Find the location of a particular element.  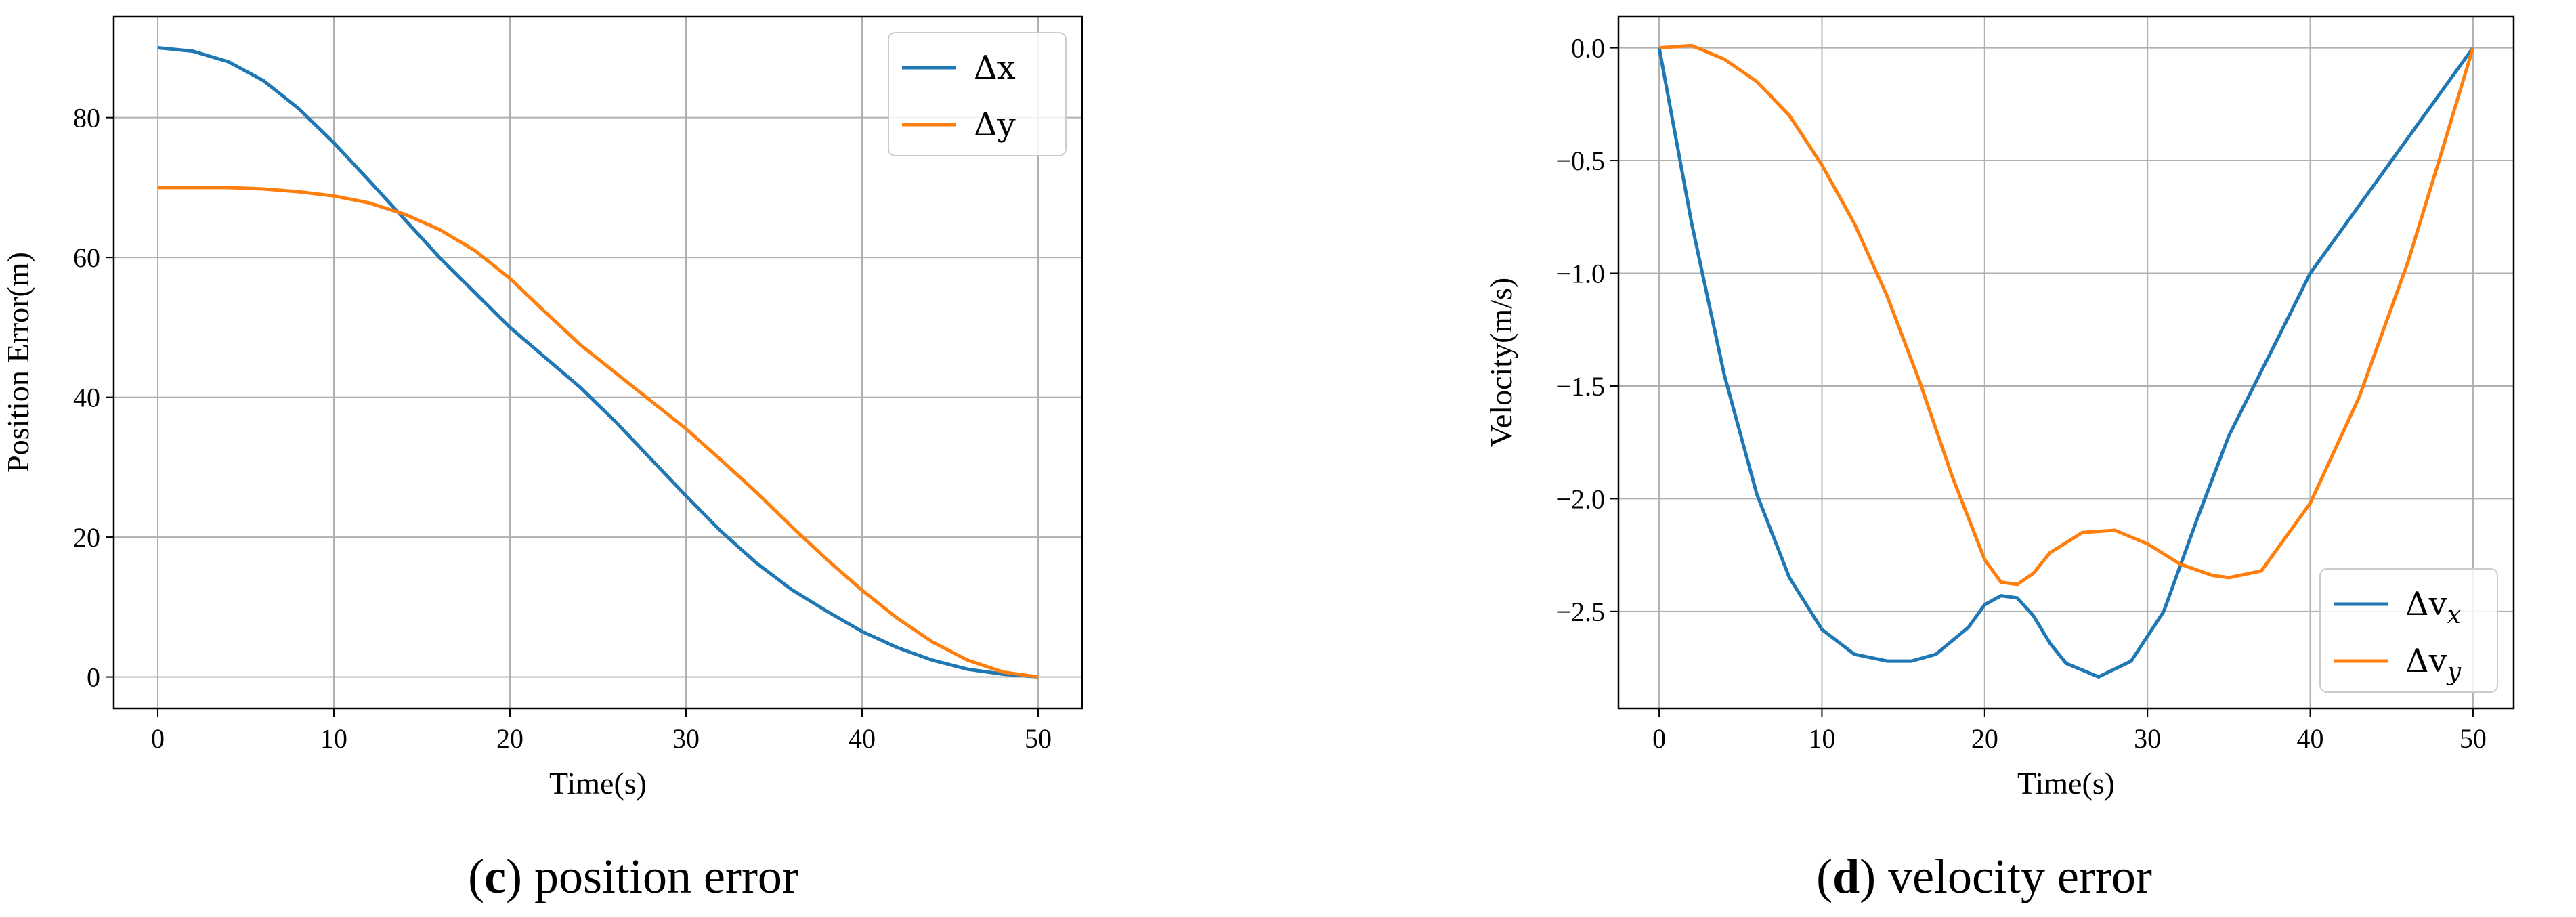

y-tick-label: −1.5 is located at coordinates (1580, 387).